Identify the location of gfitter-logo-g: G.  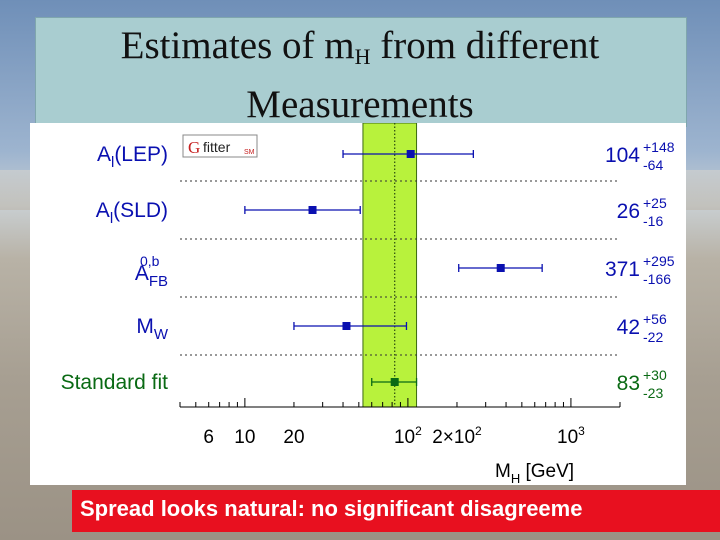
(194, 147).